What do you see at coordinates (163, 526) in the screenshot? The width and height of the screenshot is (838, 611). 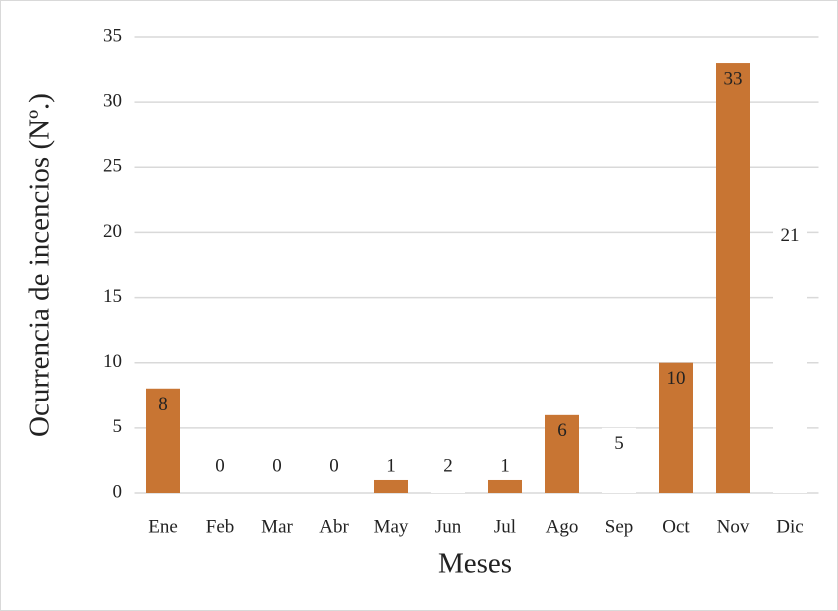 I see `x-tick-label: Ene` at bounding box center [163, 526].